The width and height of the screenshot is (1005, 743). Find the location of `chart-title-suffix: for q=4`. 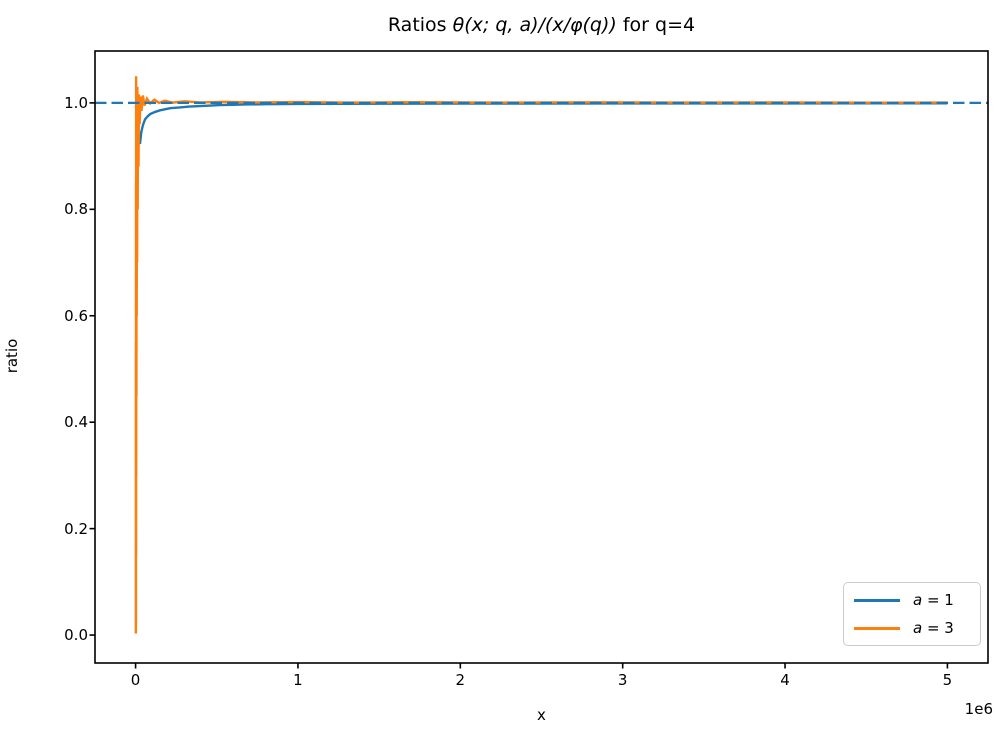

chart-title-suffix: for q=4 is located at coordinates (656, 25).